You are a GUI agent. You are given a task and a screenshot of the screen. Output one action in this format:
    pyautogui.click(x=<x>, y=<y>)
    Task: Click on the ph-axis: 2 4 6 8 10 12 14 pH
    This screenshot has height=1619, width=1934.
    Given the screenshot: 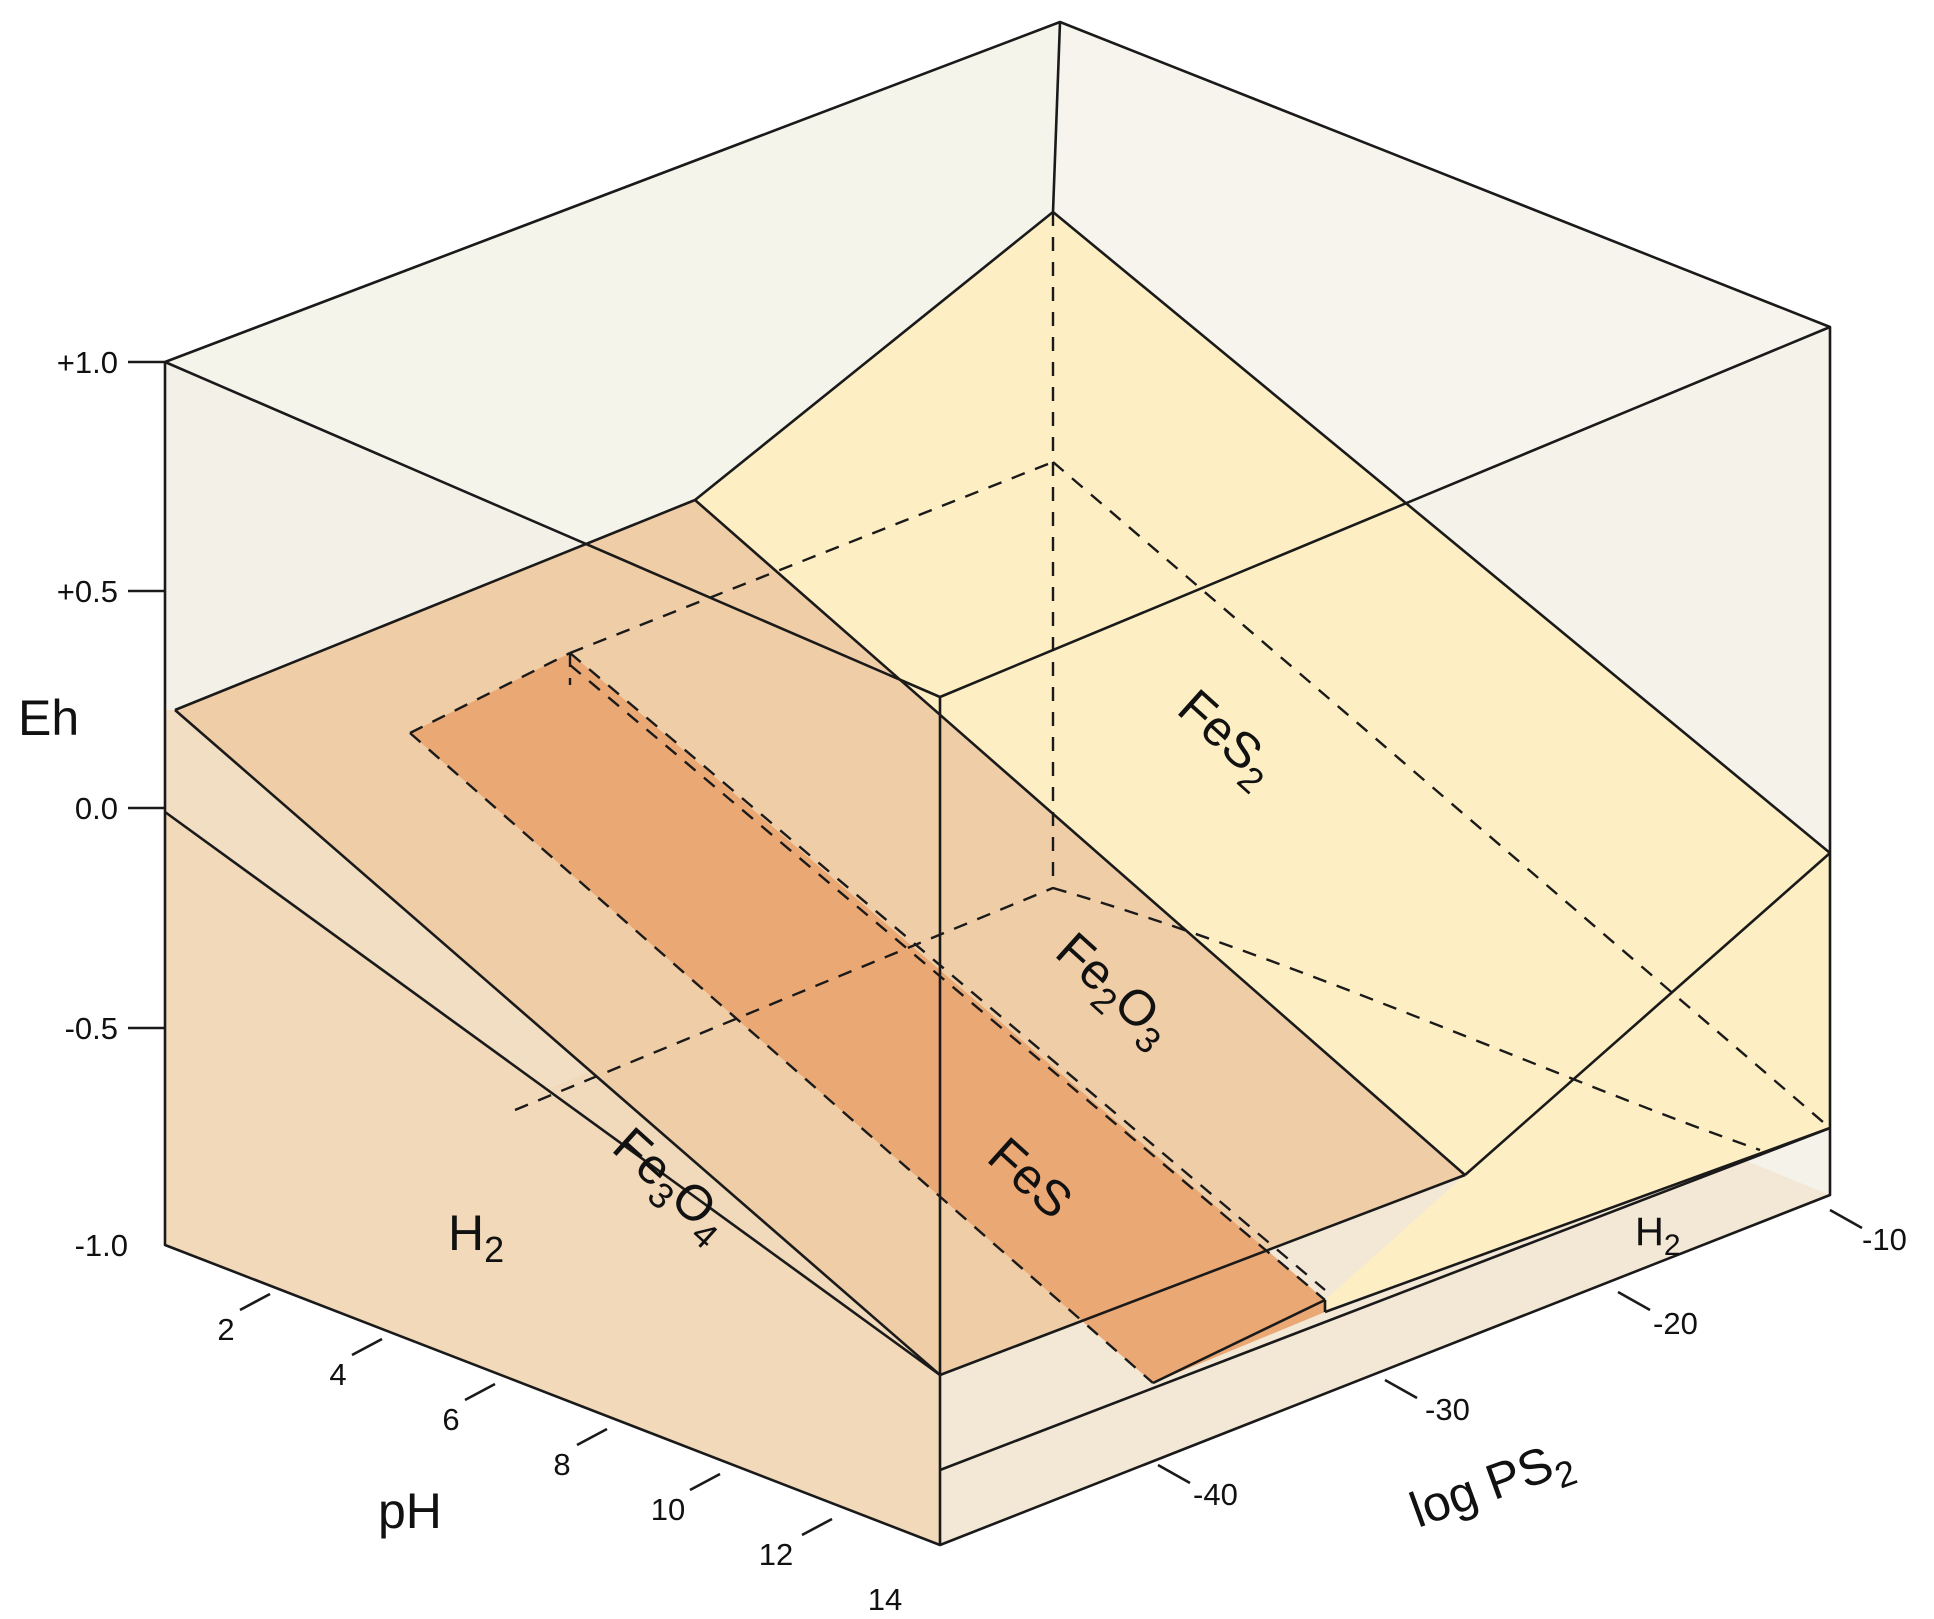 What is the action you would take?
    pyautogui.click(x=559, y=1454)
    